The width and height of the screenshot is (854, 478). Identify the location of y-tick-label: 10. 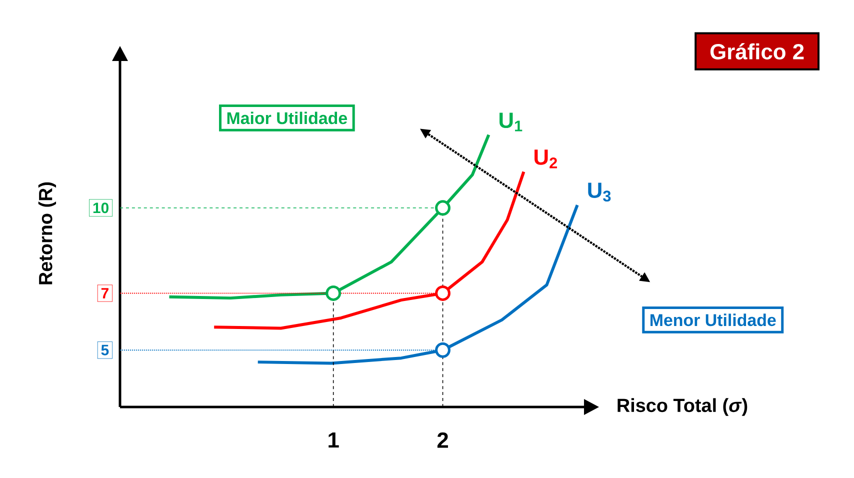
(100, 208).